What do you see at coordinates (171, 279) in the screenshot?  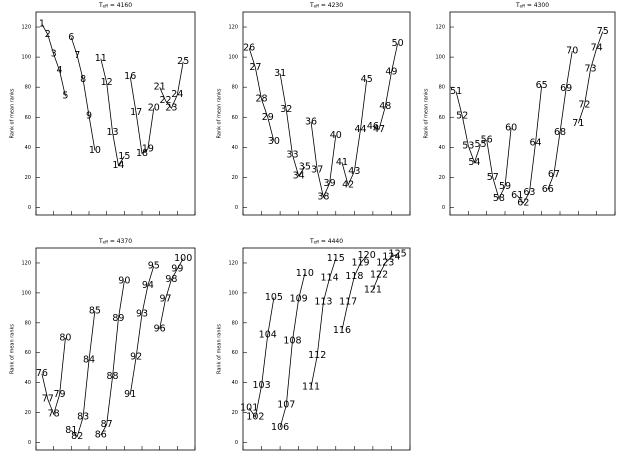 I see `point-label: 98` at bounding box center [171, 279].